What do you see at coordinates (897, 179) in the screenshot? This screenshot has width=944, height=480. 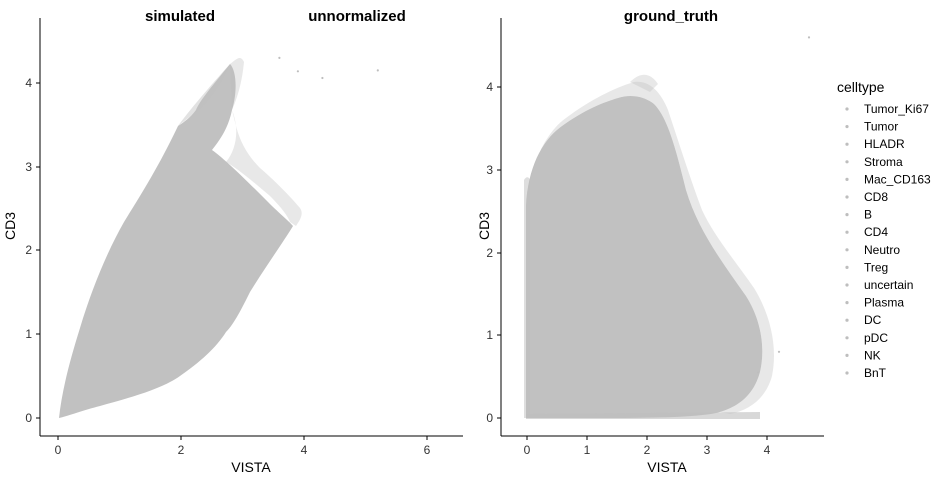 I see `legend-item-label: Mac_CD163` at bounding box center [897, 179].